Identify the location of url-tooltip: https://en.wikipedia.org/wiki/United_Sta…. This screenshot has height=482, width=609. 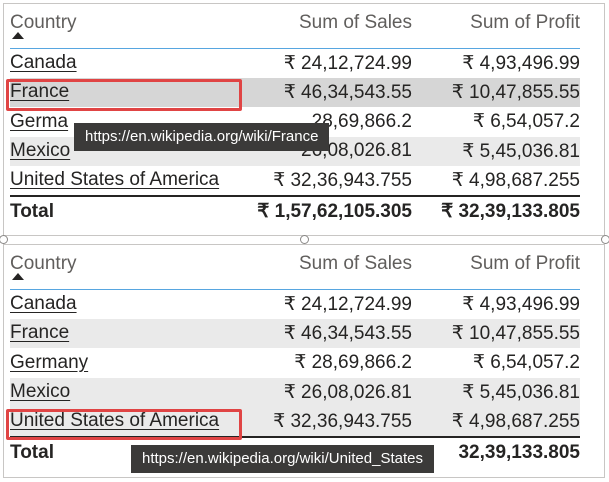
(282, 459).